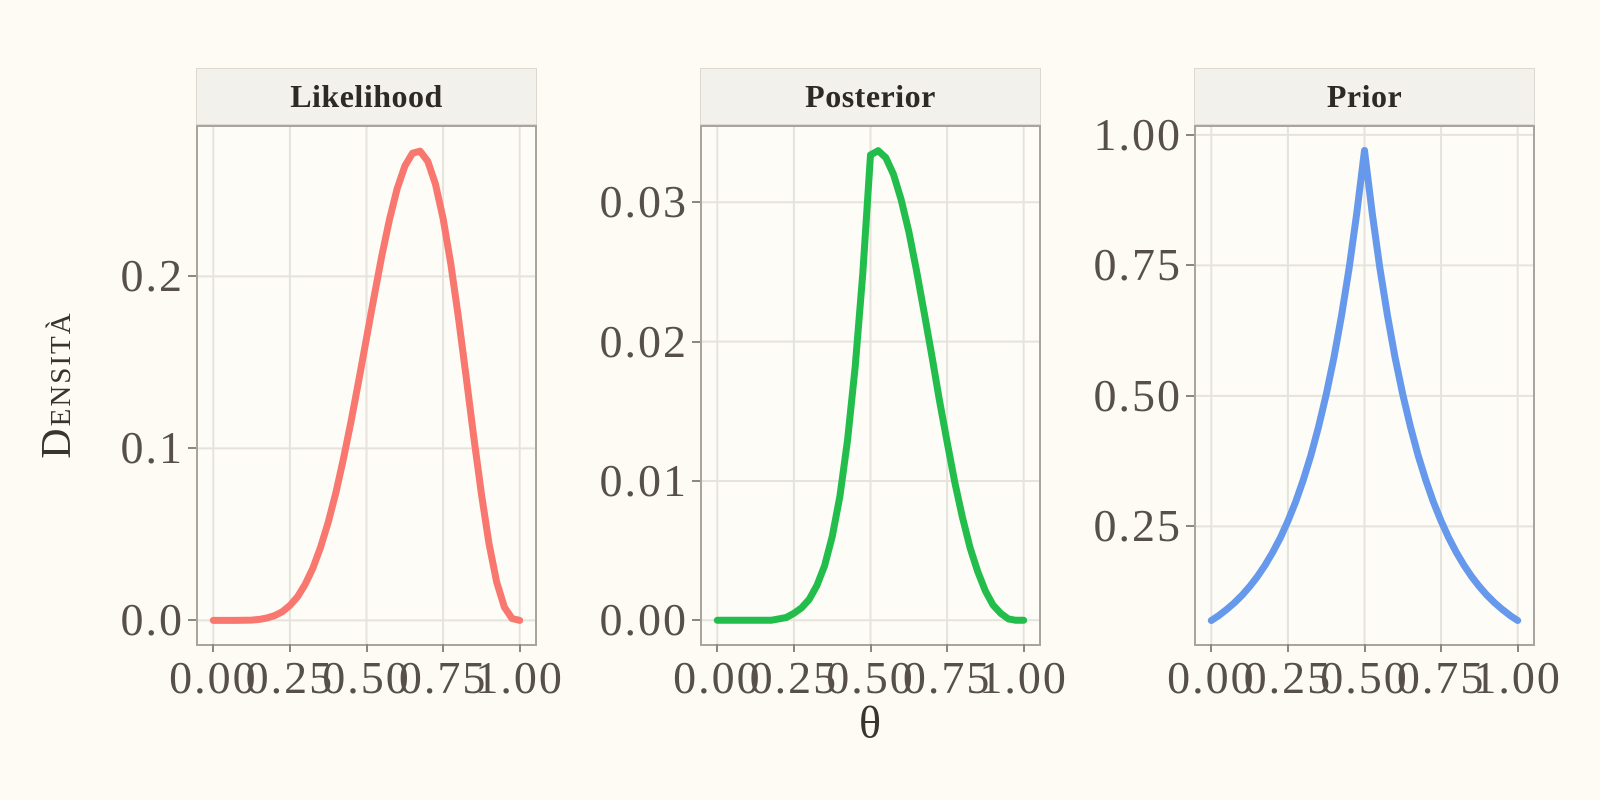 This screenshot has width=1600, height=800. What do you see at coordinates (1137, 265) in the screenshot?
I see `y-tick-label: 0.75` at bounding box center [1137, 265].